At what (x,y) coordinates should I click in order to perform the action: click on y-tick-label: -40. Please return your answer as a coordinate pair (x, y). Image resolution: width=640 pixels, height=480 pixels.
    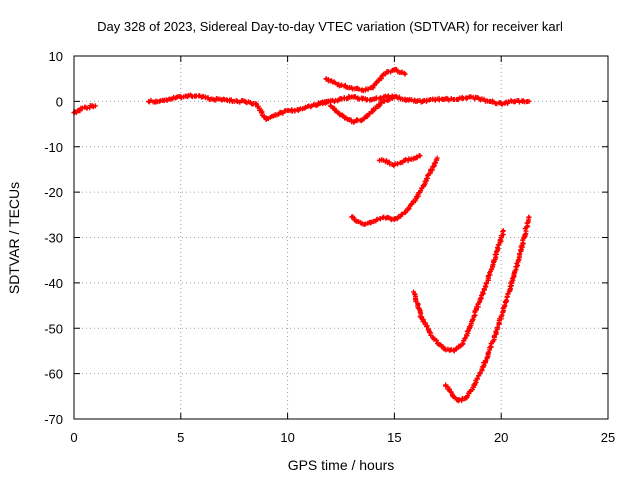
    Looking at the image, I should click on (53, 283).